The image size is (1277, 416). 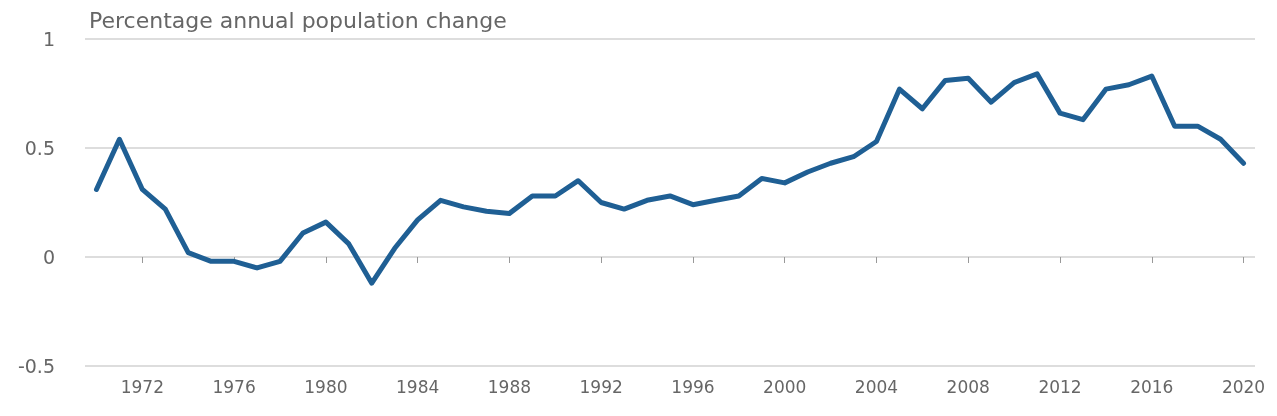 I want to click on x-tick-label: 2004, so click(x=876, y=386).